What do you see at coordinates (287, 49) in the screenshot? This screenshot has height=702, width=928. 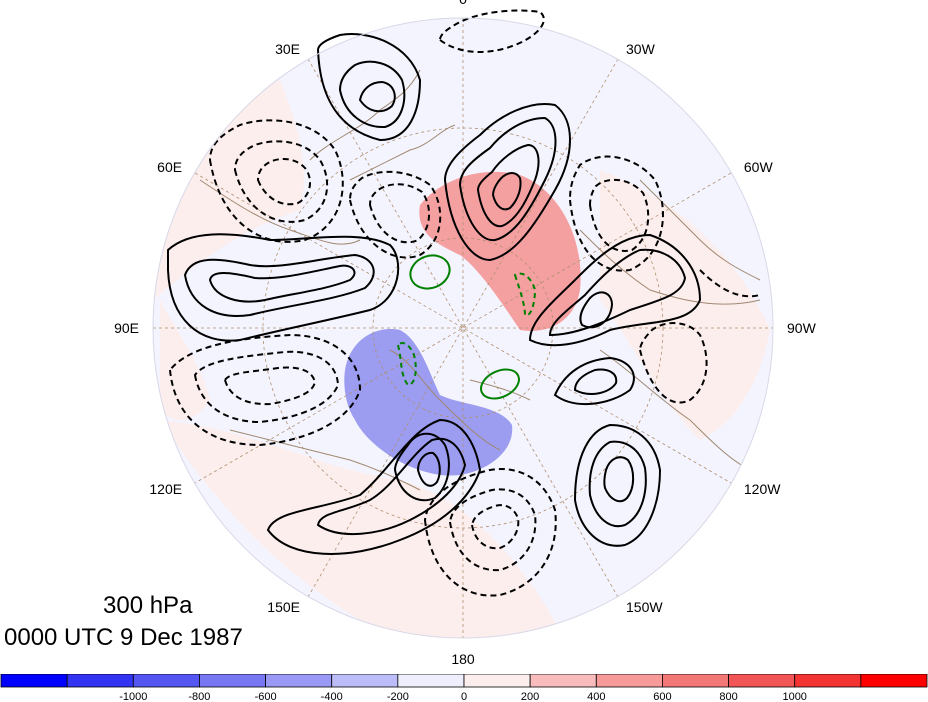 I see `lon-label-11: 30E` at bounding box center [287, 49].